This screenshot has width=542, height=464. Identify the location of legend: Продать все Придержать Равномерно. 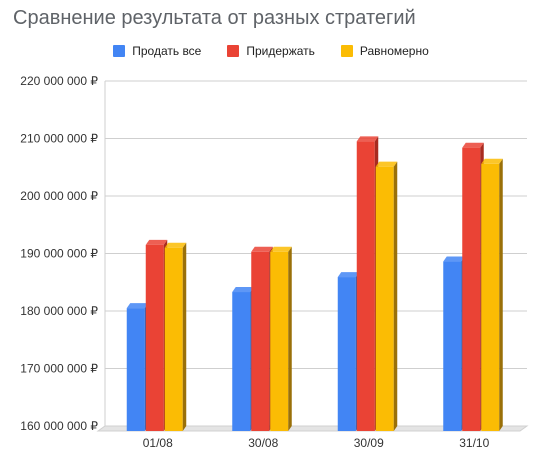
(271, 51).